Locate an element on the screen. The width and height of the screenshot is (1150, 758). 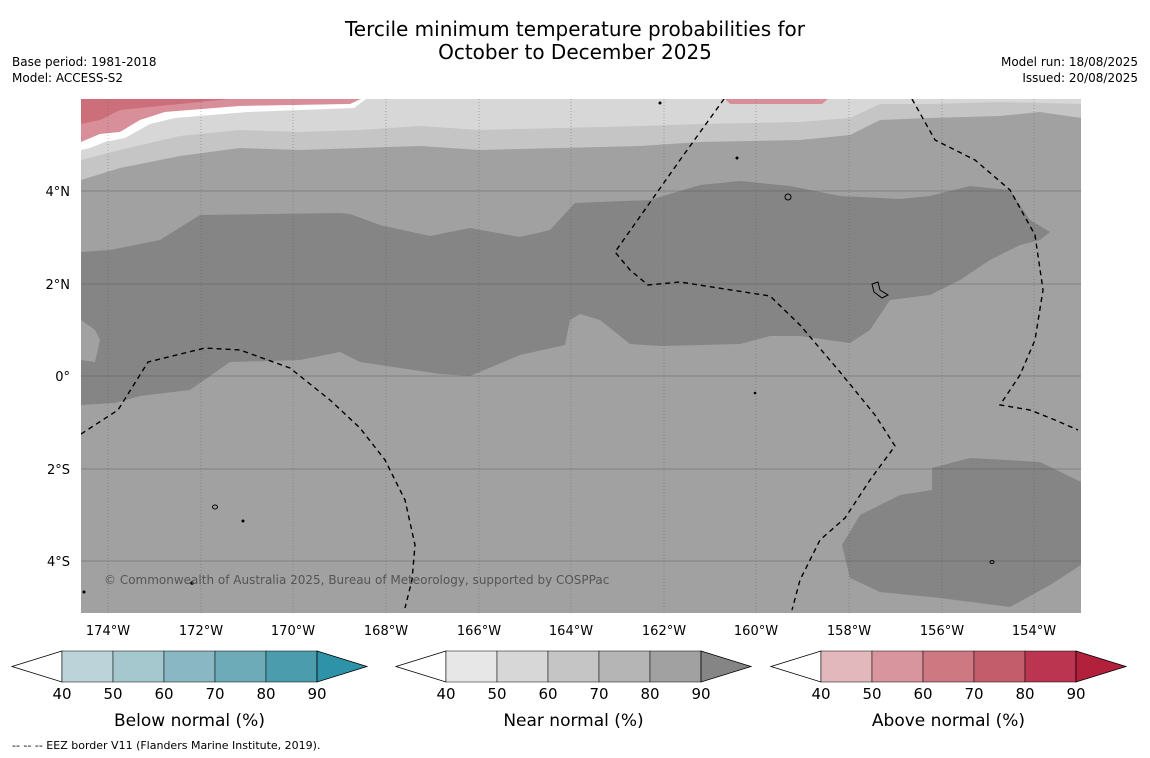
above-normal-60-region is located at coordinates (220, 120).